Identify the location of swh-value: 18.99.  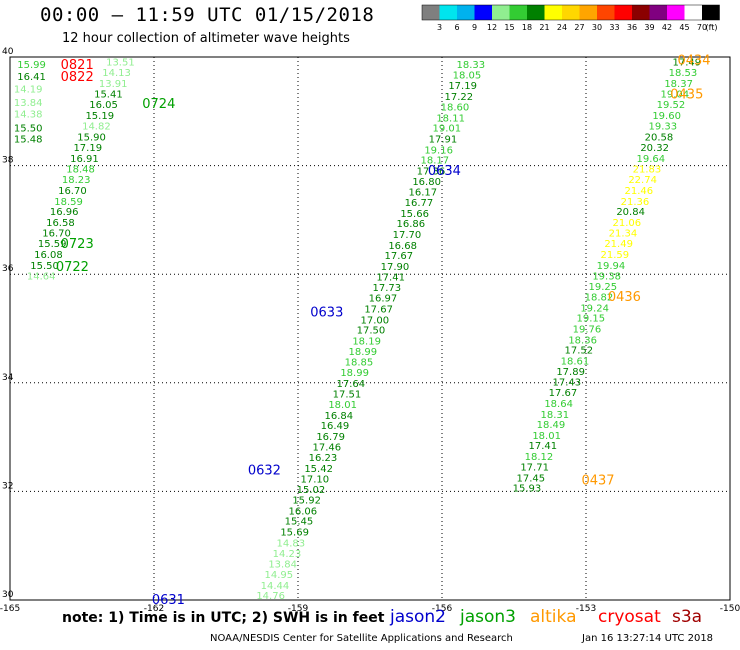
(354, 373).